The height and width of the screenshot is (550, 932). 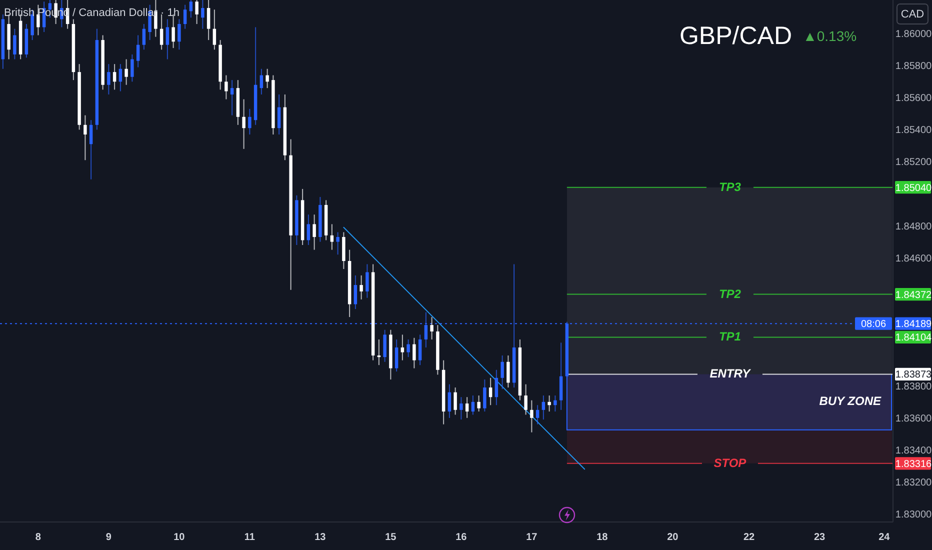 What do you see at coordinates (913, 386) in the screenshot?
I see `y-tick-label: 1.83800` at bounding box center [913, 386].